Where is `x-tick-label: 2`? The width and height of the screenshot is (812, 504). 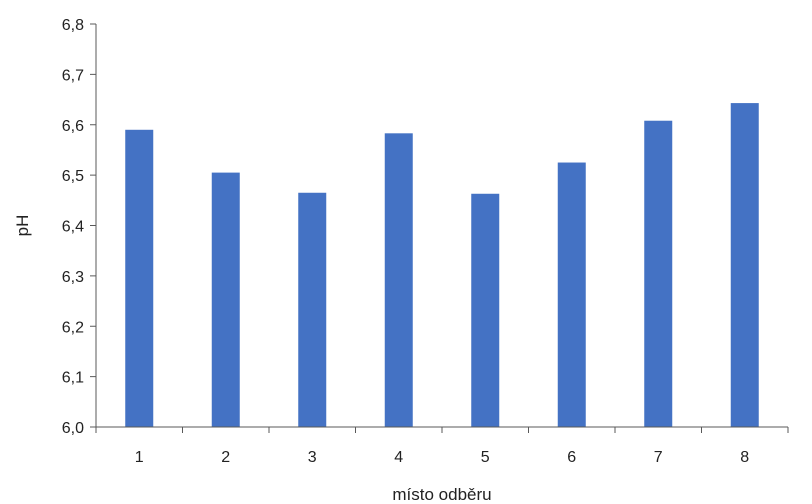 x-tick-label: 2 is located at coordinates (225, 457).